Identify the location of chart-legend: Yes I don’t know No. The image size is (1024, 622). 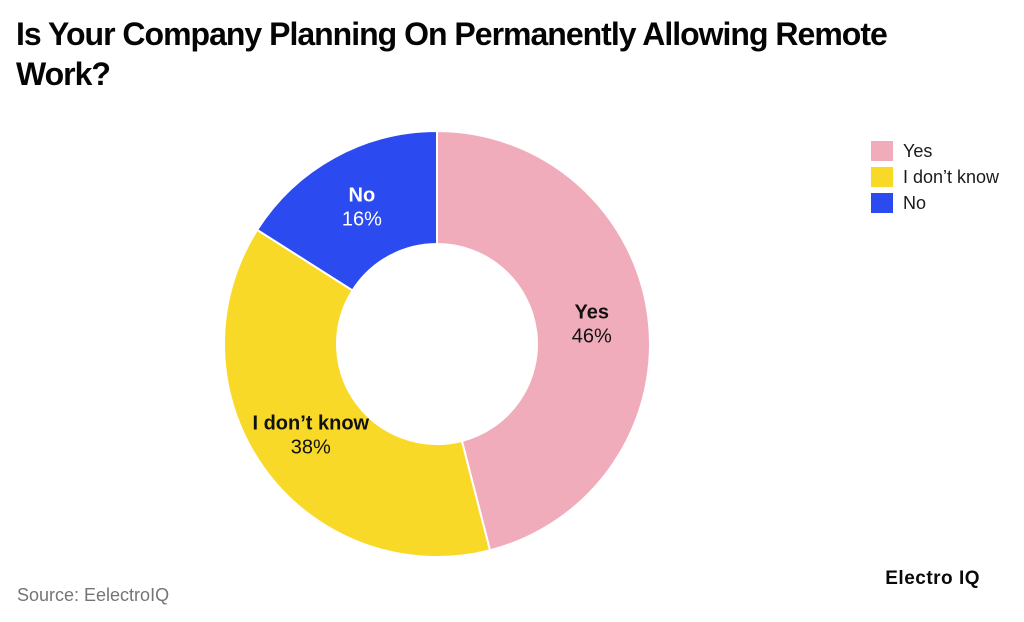
(935, 180).